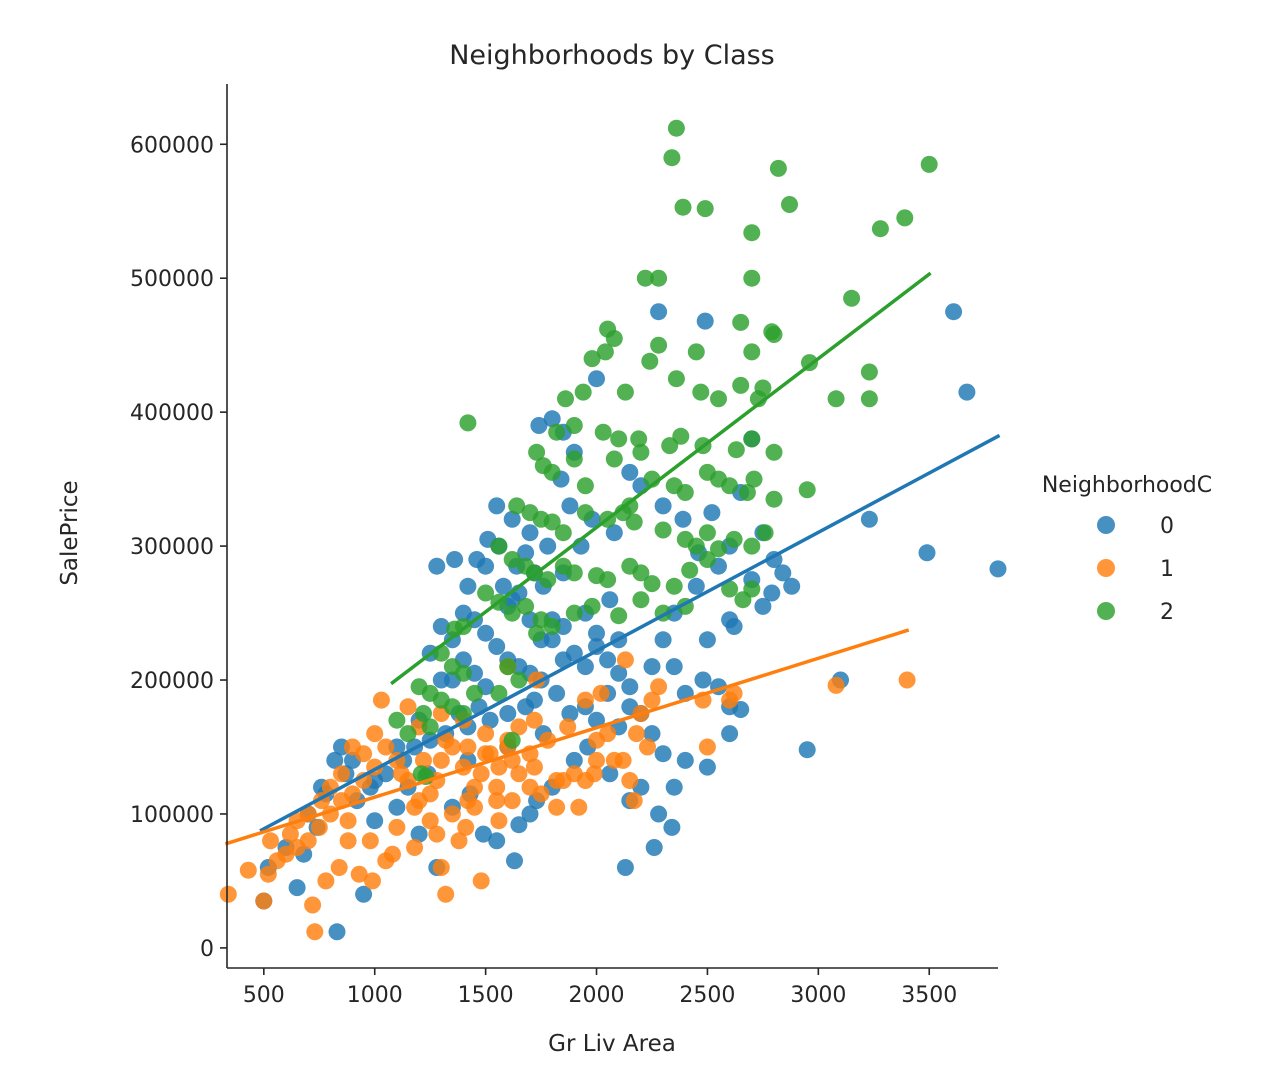 The width and height of the screenshot is (1271, 1085). What do you see at coordinates (1167, 569) in the screenshot?
I see `legend-label-1: 1` at bounding box center [1167, 569].